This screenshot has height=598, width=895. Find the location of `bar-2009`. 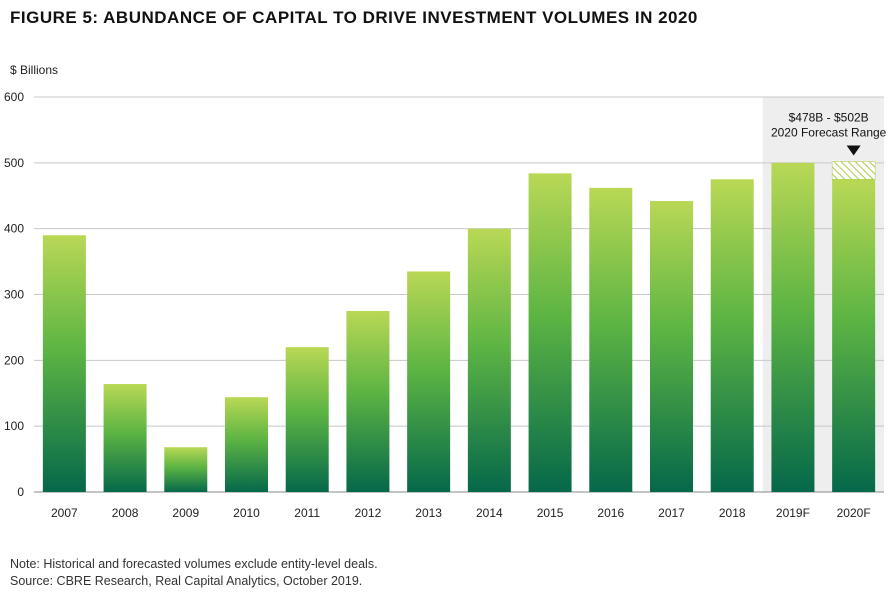

bar-2009 is located at coordinates (186, 469).